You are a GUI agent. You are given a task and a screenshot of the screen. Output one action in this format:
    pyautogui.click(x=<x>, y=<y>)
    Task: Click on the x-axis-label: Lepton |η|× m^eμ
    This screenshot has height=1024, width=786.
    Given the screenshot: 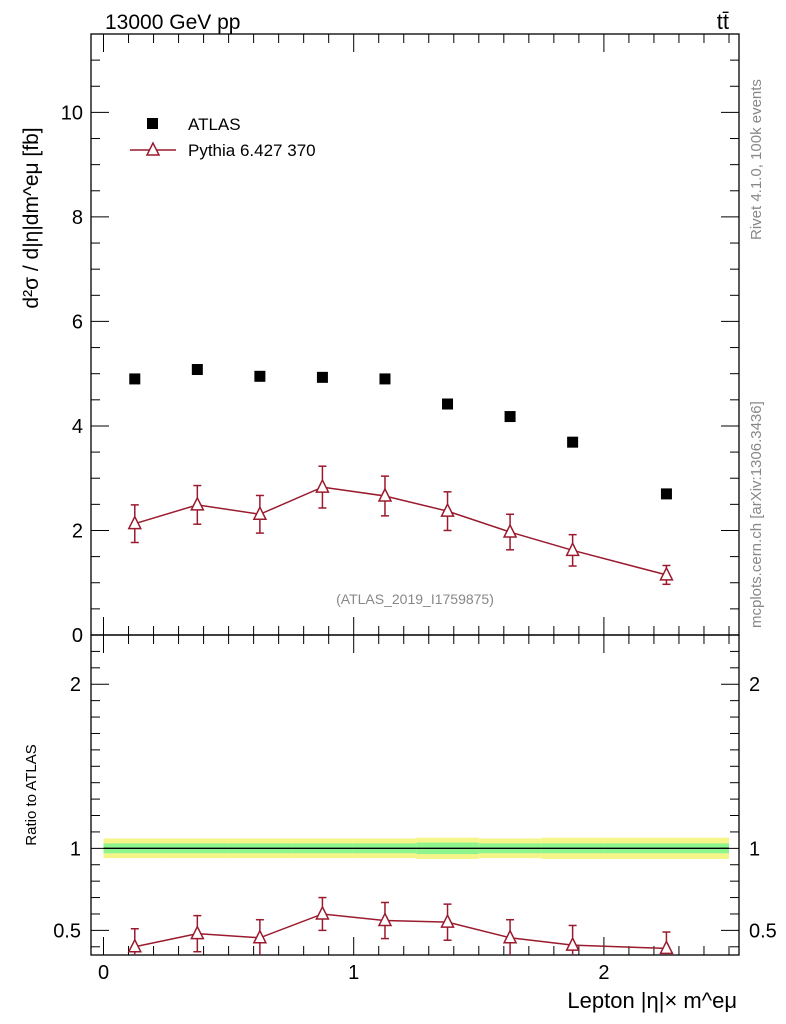 What is the action you would take?
    pyautogui.click(x=652, y=1000)
    